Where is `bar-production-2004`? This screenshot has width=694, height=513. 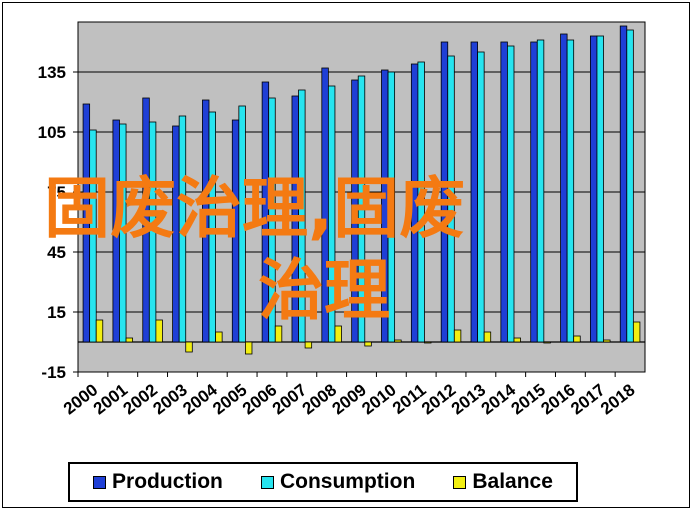 bar-production-2004 is located at coordinates (206, 221).